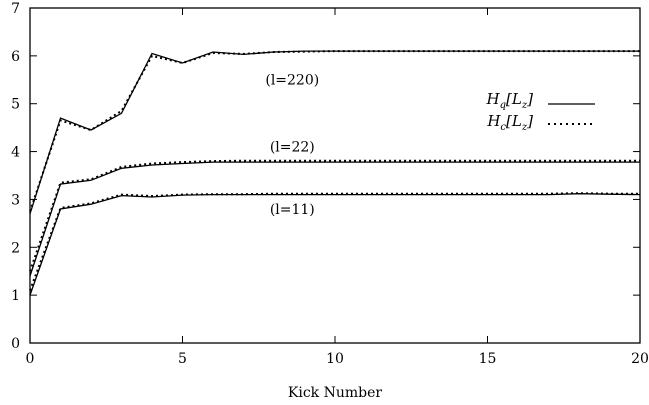 This screenshot has height=405, width=649. I want to click on y-tick-label: 5, so click(15, 105).